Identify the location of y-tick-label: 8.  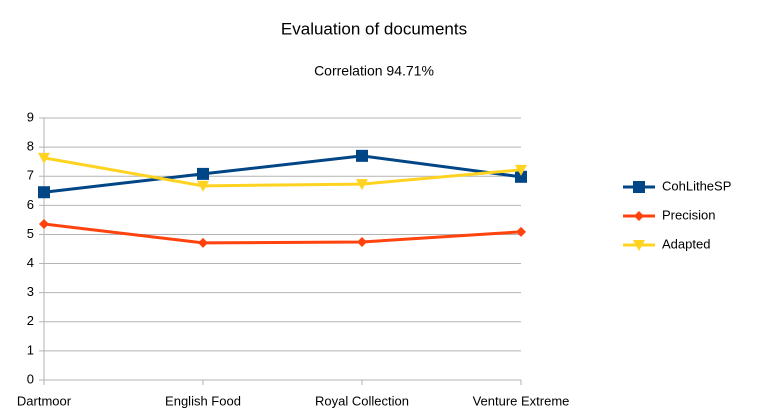
(30, 146).